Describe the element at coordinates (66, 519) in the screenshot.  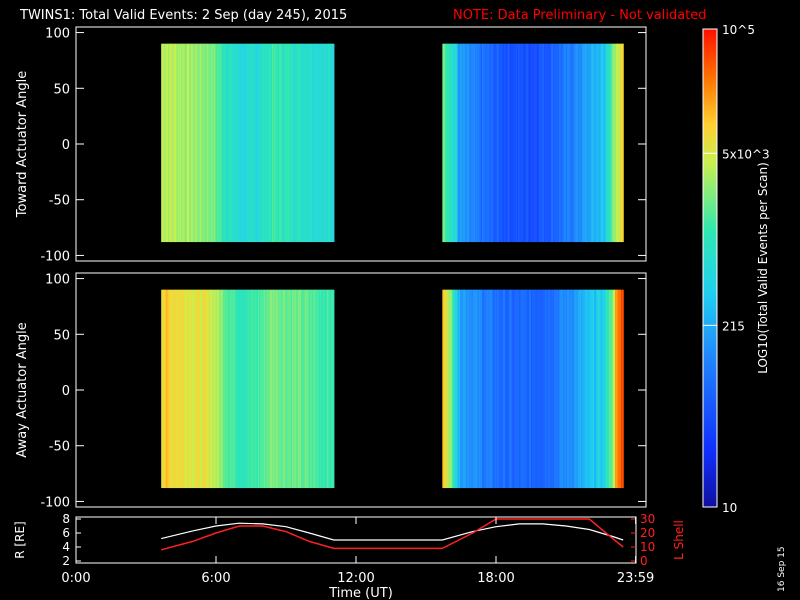
I see `r-tick-label: 8` at that location.